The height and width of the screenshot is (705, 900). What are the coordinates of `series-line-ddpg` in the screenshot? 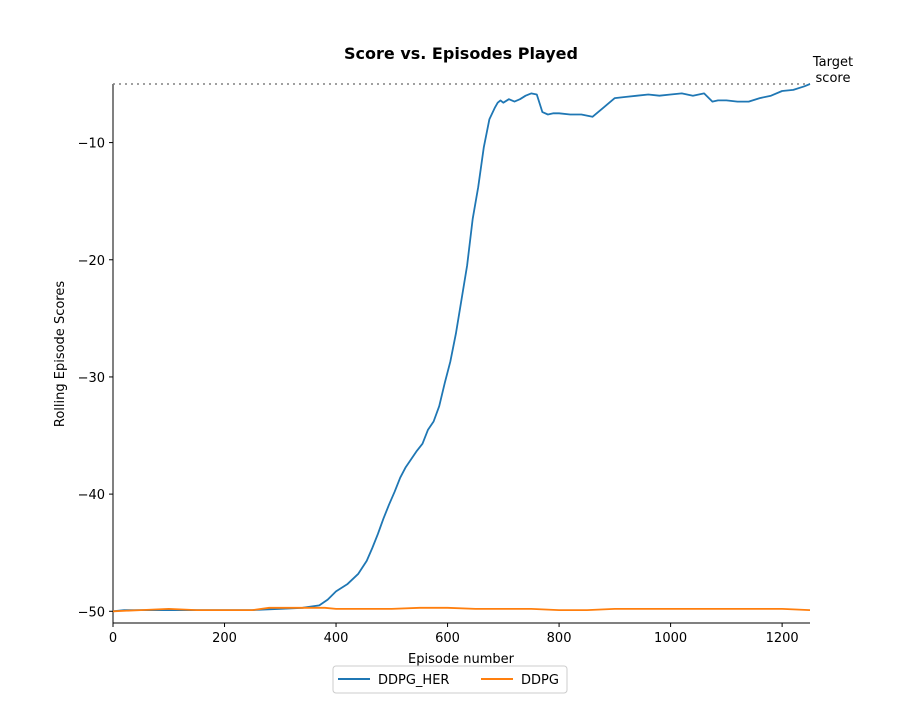 It's located at (461, 609).